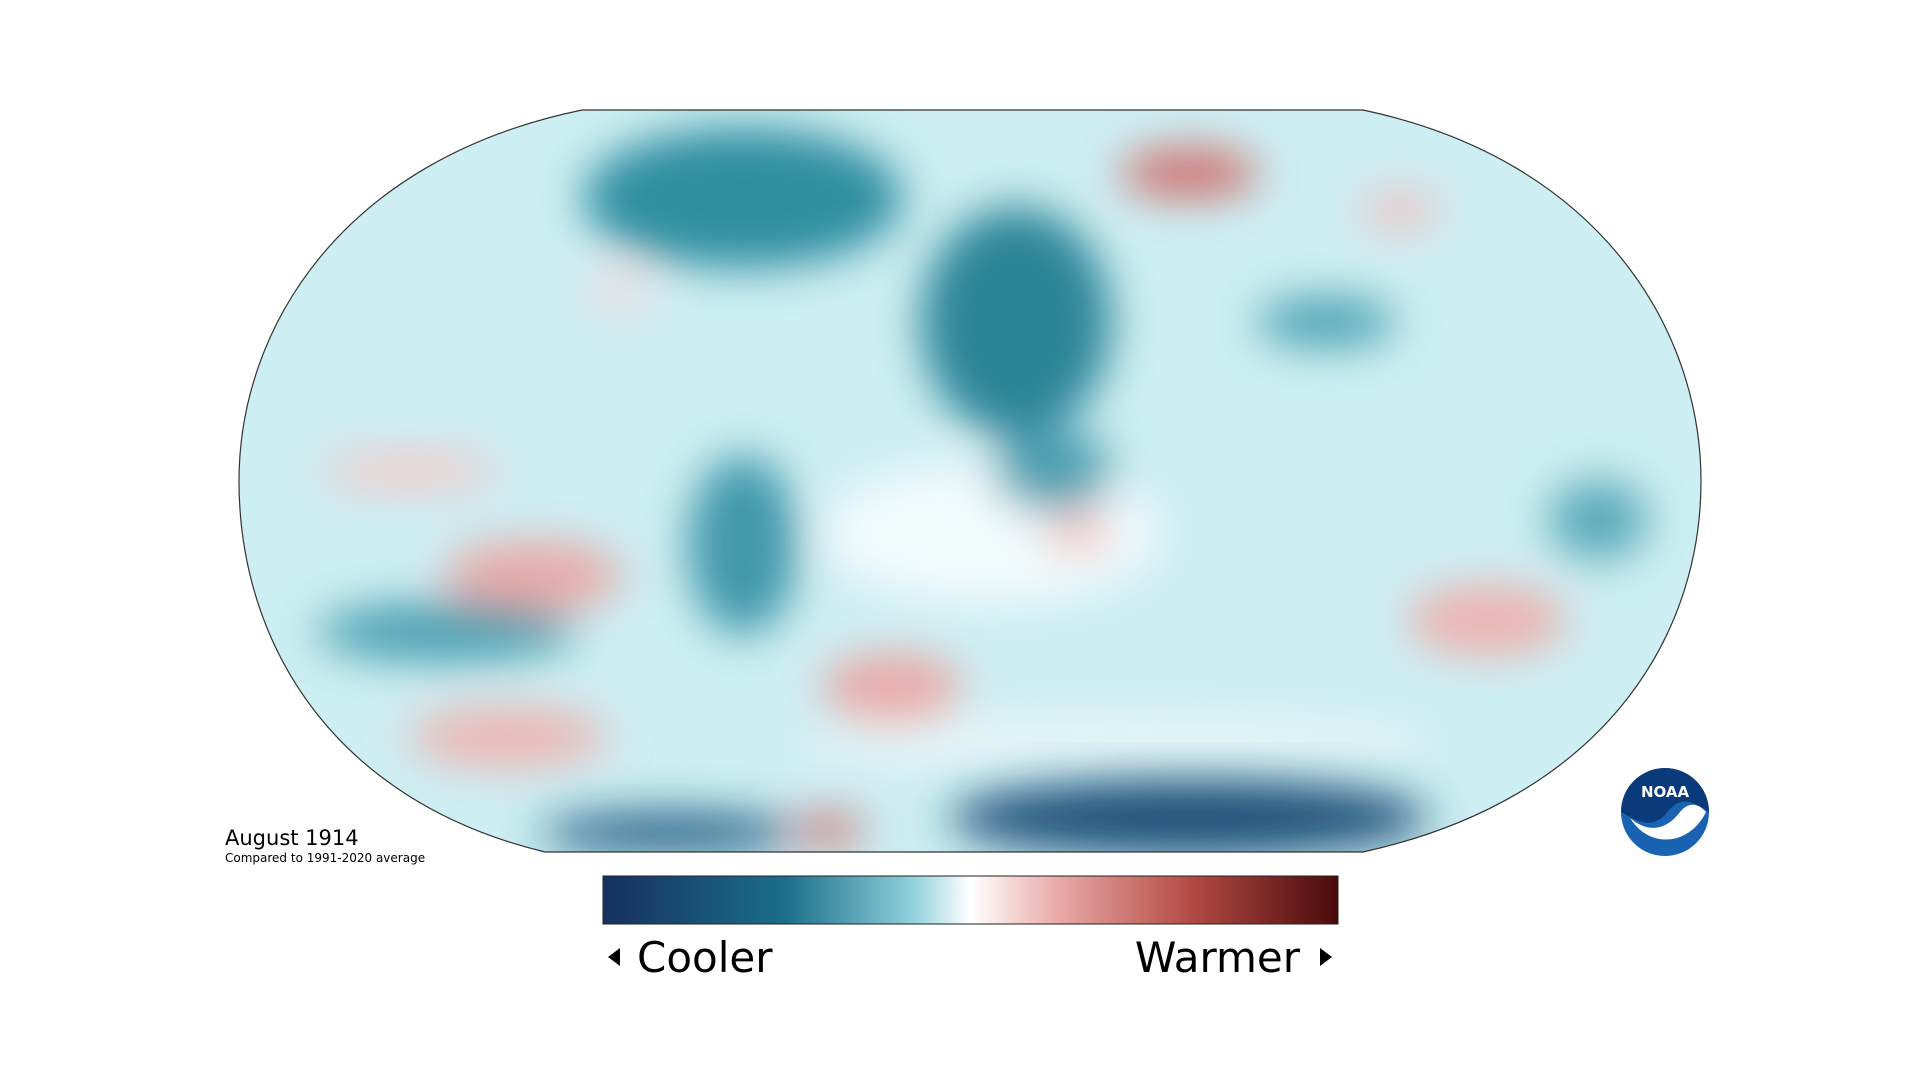 The width and height of the screenshot is (1920, 1080). I want to click on noaa-logo: NOAA, so click(1665, 812).